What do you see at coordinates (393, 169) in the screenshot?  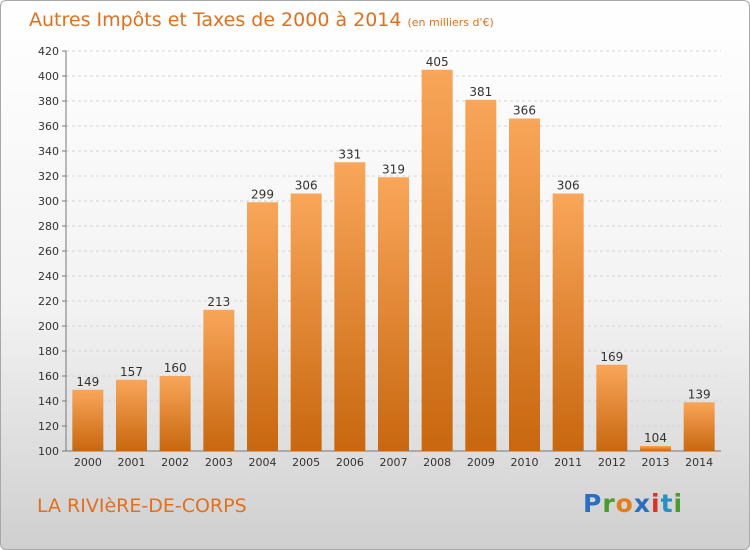 I see `bar-value-label: 319` at bounding box center [393, 169].